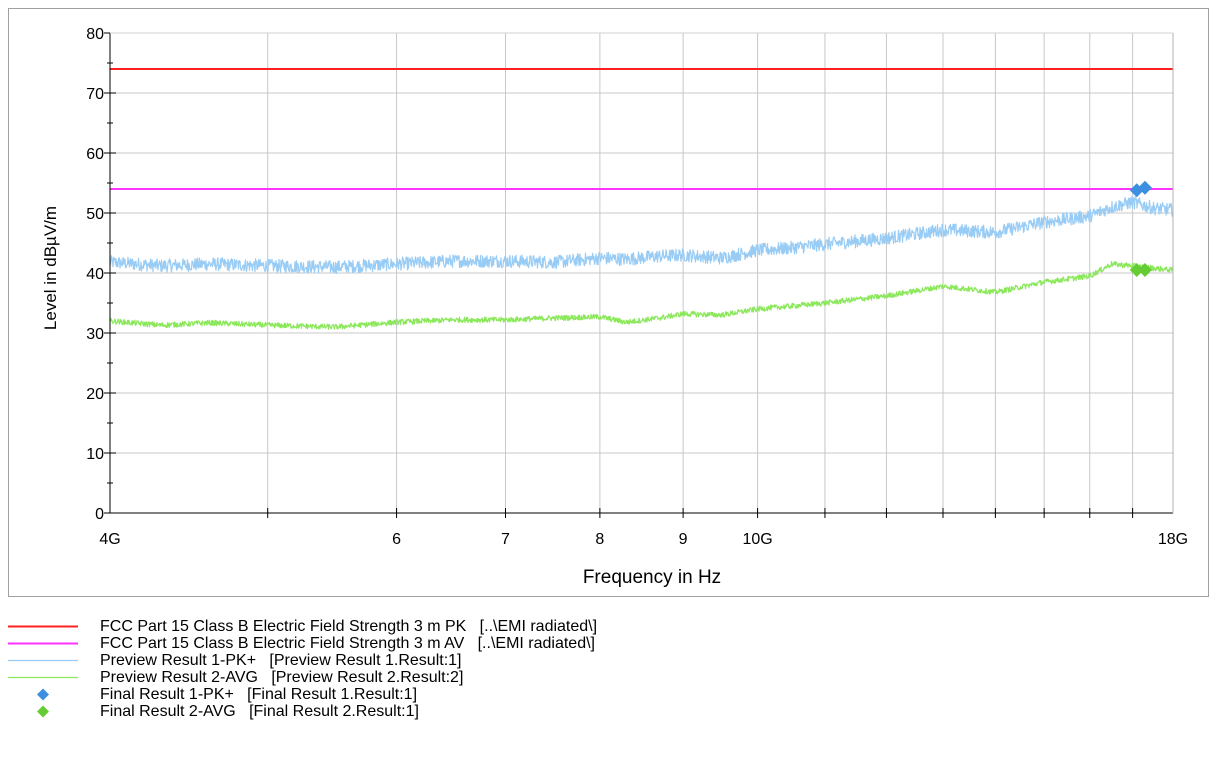  I want to click on x-axis-label: Frequency in Hz, so click(652, 577).